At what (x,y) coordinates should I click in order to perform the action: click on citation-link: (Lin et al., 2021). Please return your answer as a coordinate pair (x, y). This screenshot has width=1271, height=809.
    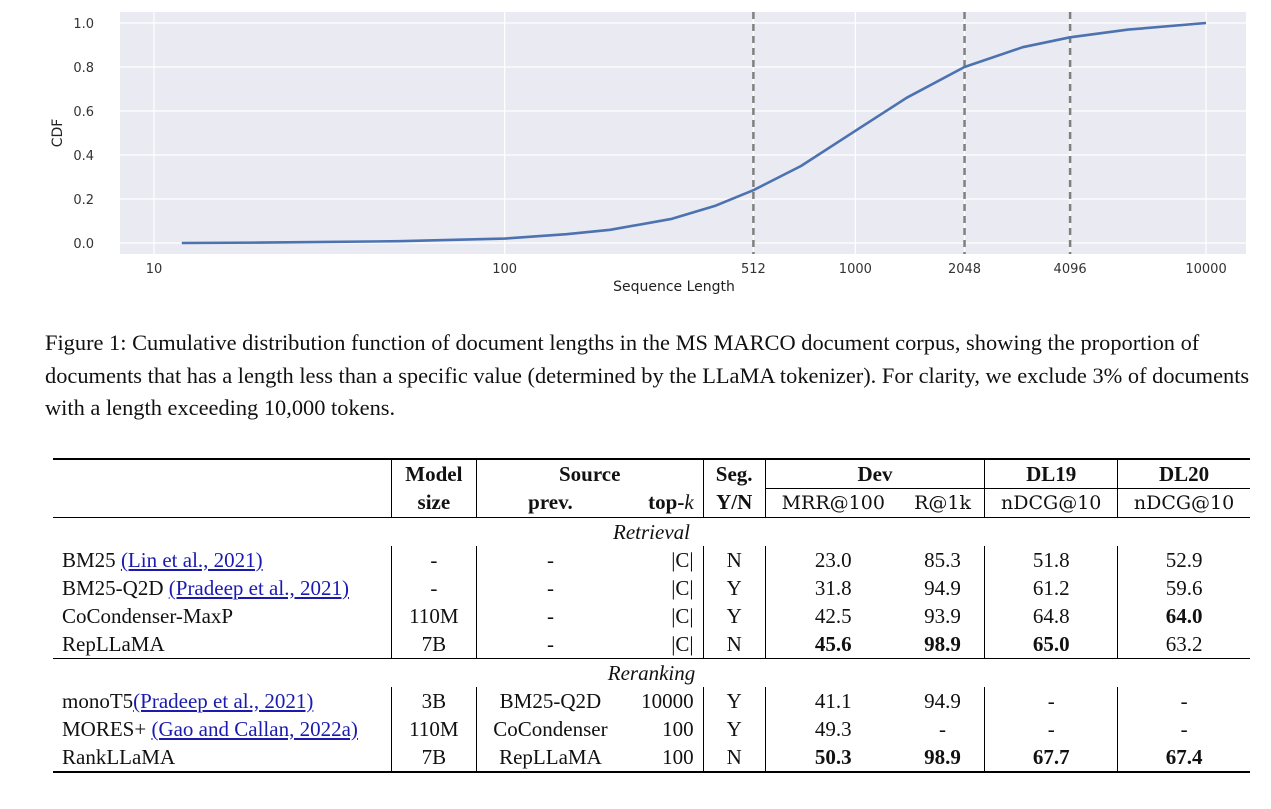
    Looking at the image, I should click on (191, 559).